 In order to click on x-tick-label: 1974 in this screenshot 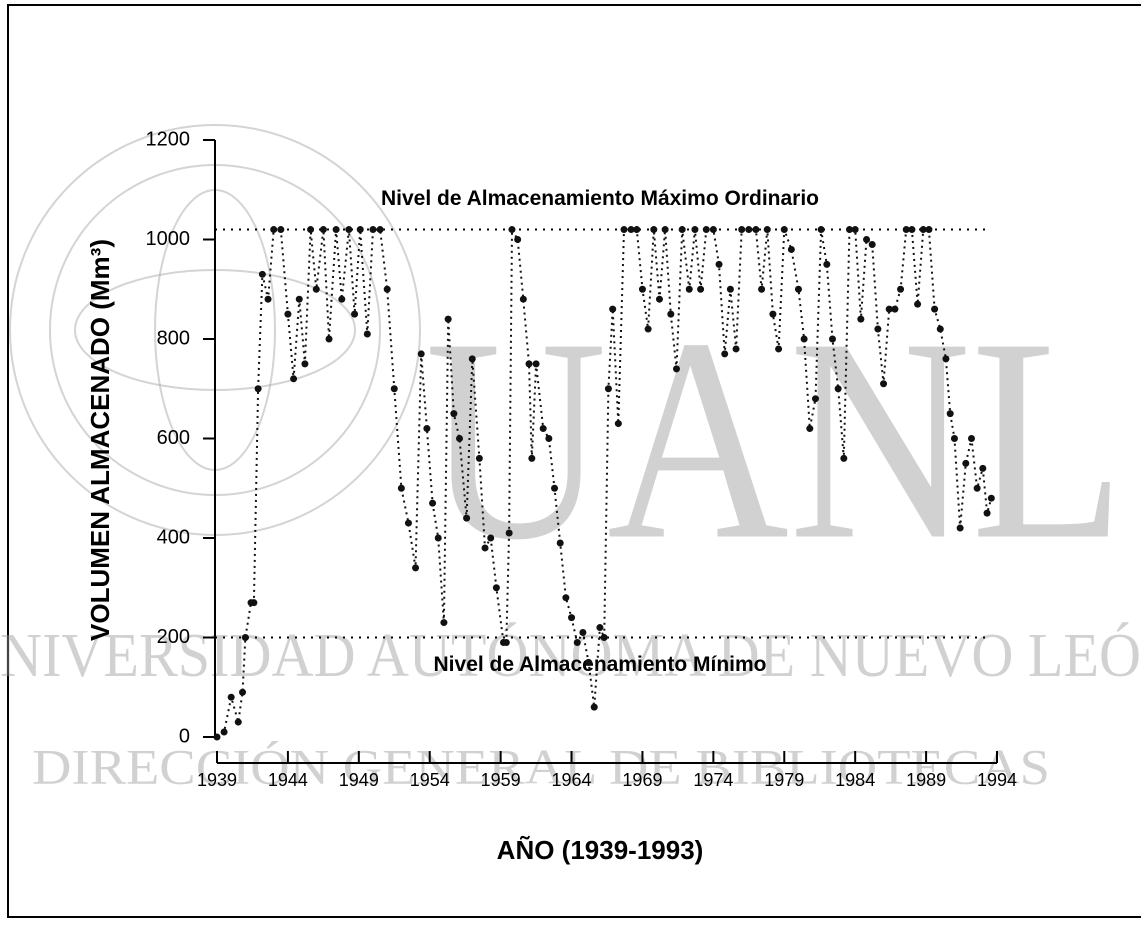, I will do `click(713, 780)`.